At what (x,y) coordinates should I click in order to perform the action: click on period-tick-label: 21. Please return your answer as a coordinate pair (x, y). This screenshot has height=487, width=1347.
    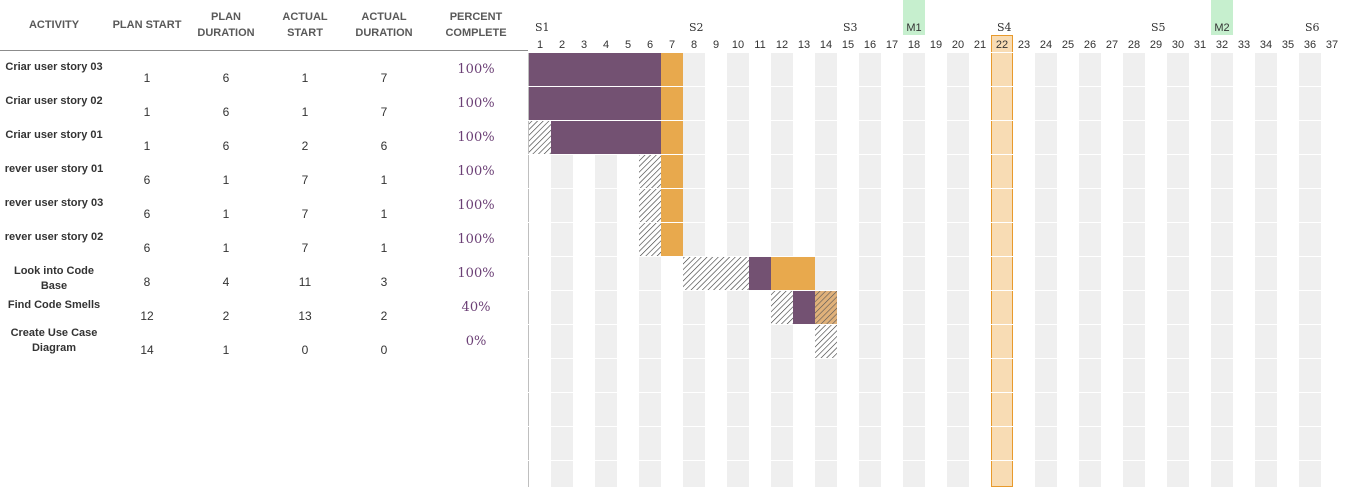
    Looking at the image, I should click on (980, 45).